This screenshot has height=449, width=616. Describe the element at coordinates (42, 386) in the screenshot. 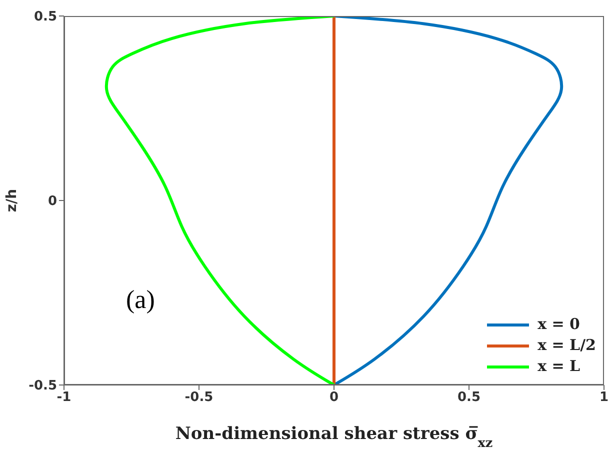

I see `y-tick-label: -0.5` at that location.